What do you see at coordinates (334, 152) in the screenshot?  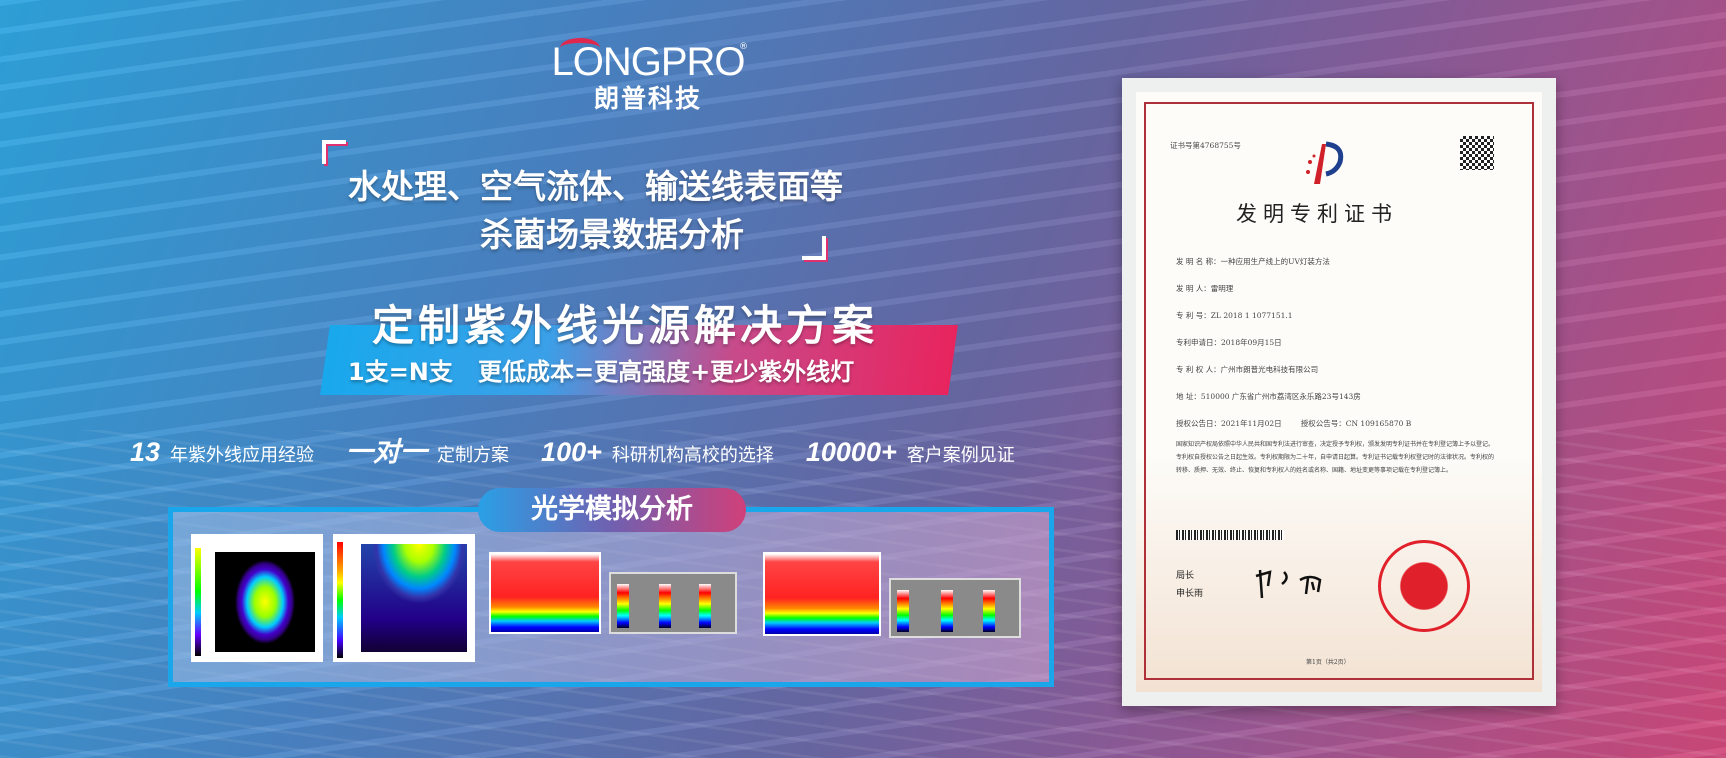 I see `open-bracket` at bounding box center [334, 152].